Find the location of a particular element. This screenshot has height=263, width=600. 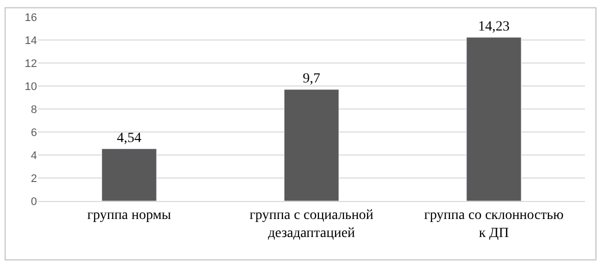

x-tick-label: группа нормы is located at coordinates (129, 215).